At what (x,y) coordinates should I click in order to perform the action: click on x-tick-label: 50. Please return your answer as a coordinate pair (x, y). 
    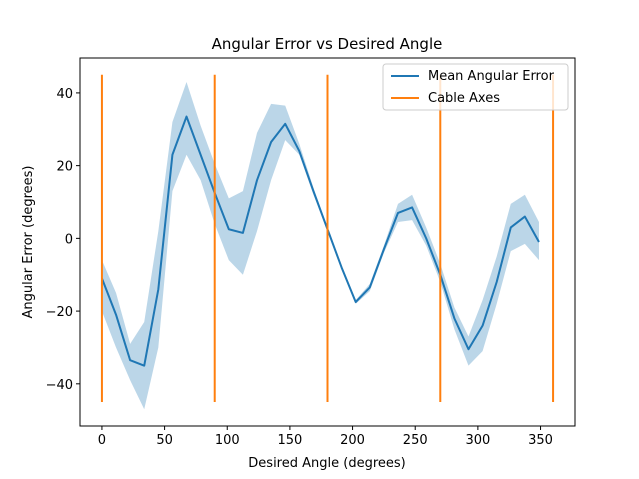
    Looking at the image, I should click on (164, 440).